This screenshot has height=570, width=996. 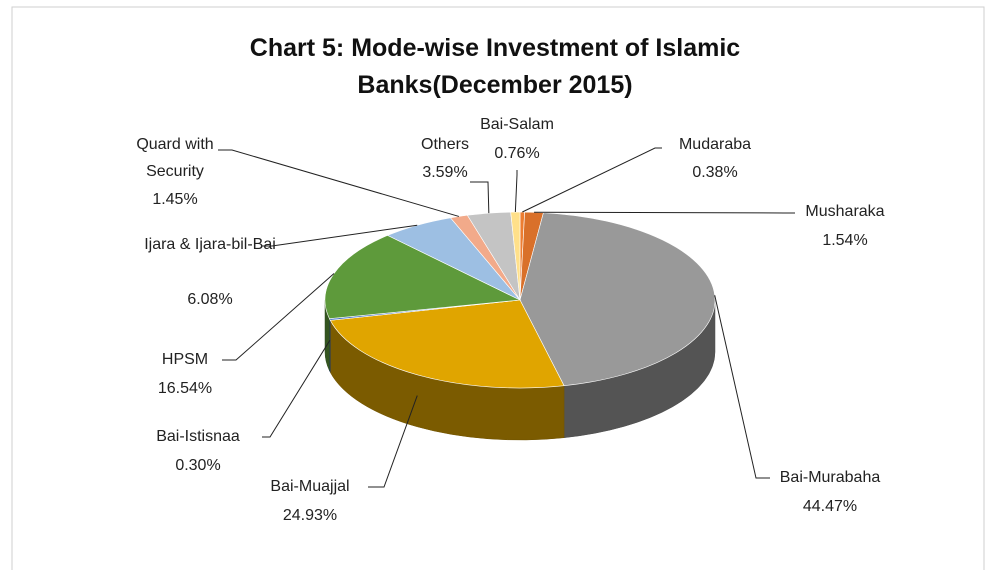 What do you see at coordinates (185, 359) in the screenshot?
I see `category-label: HPSM` at bounding box center [185, 359].